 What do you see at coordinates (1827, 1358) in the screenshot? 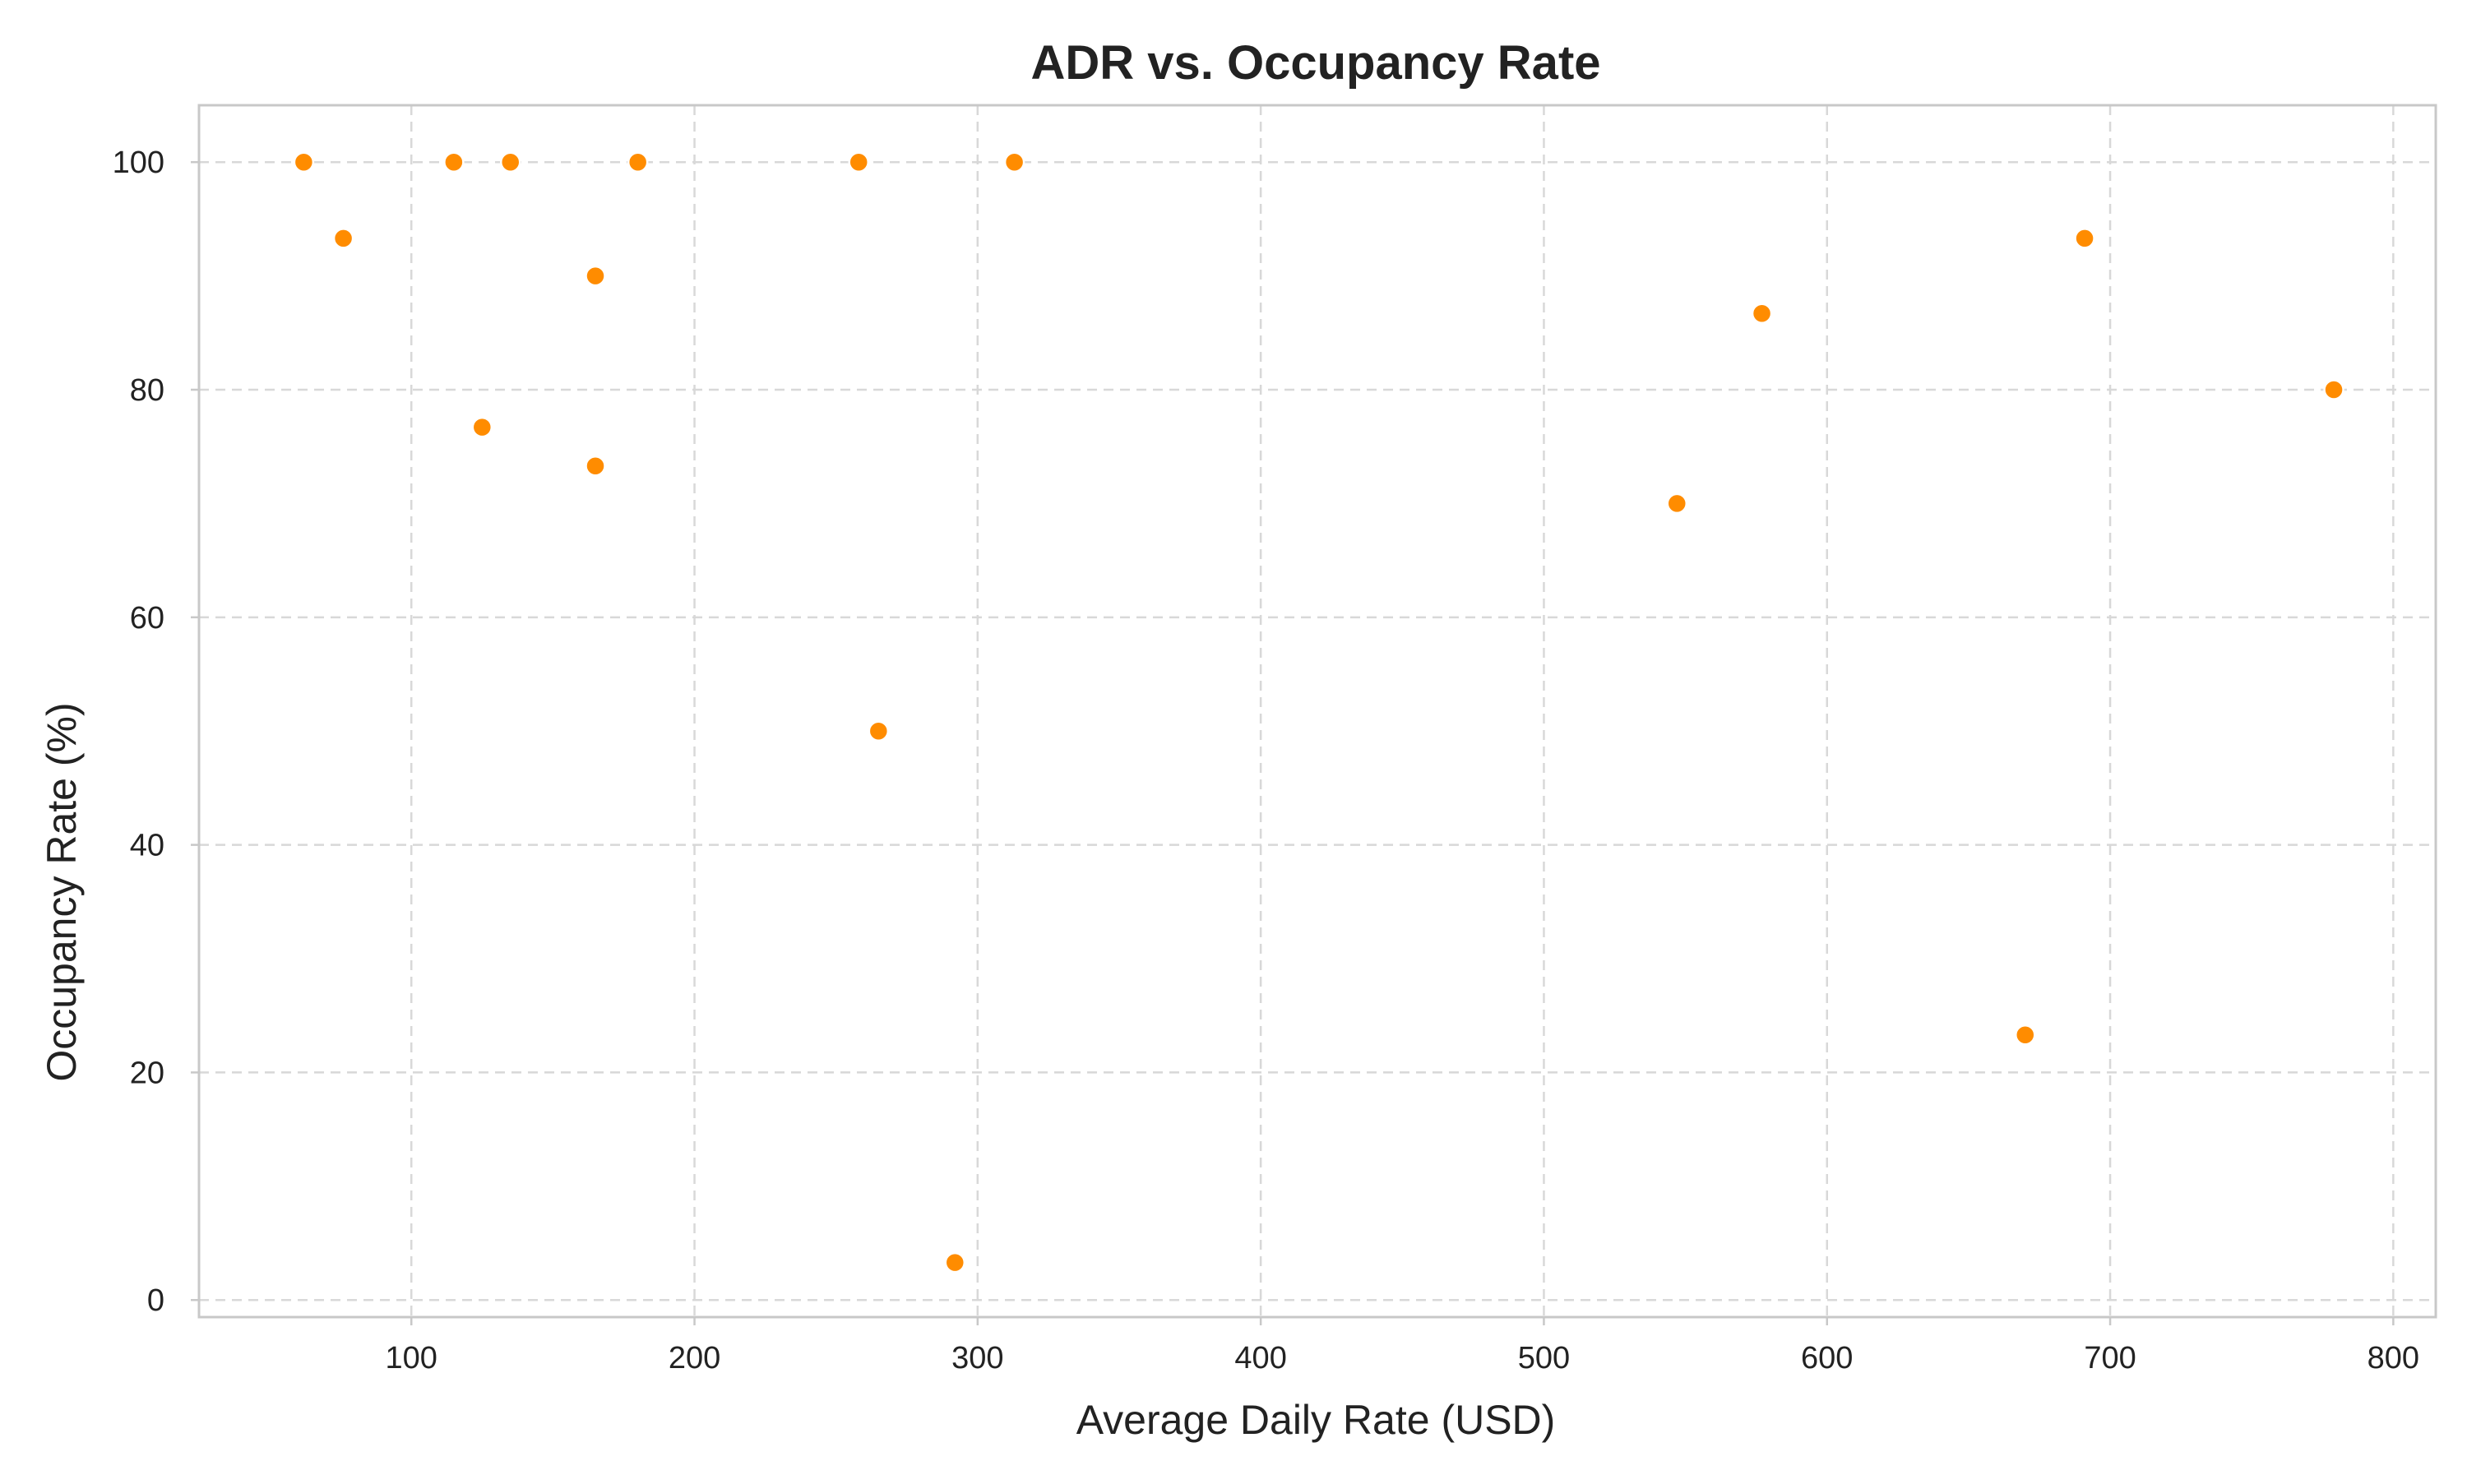
I see `x-tick-label: 600` at bounding box center [1827, 1358].